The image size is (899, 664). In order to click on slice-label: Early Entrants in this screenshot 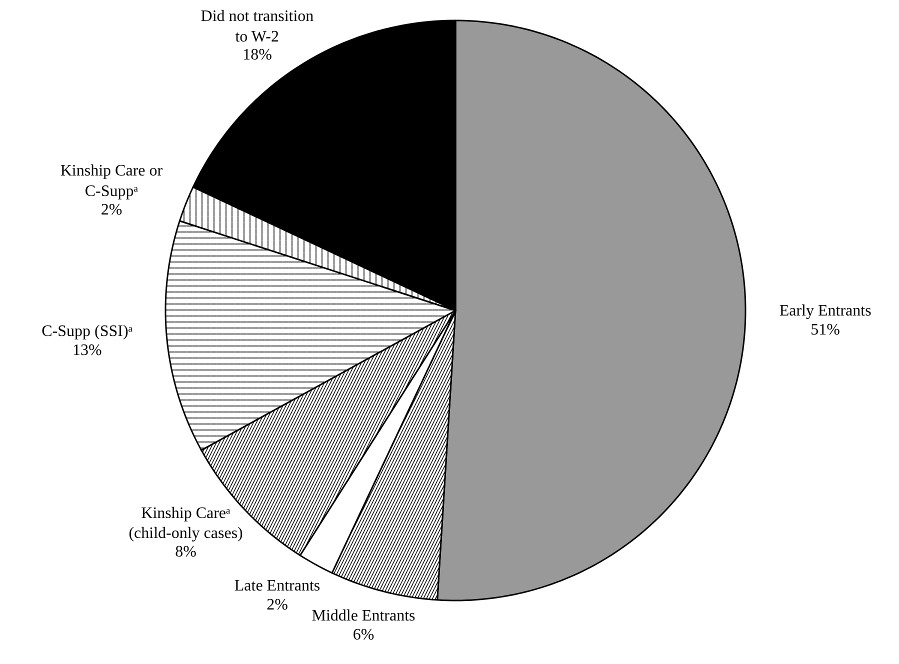, I will do `click(825, 311)`.